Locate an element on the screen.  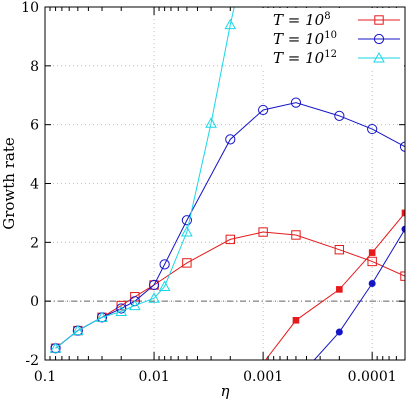
legend-label: T = 108 is located at coordinates (302, 20).